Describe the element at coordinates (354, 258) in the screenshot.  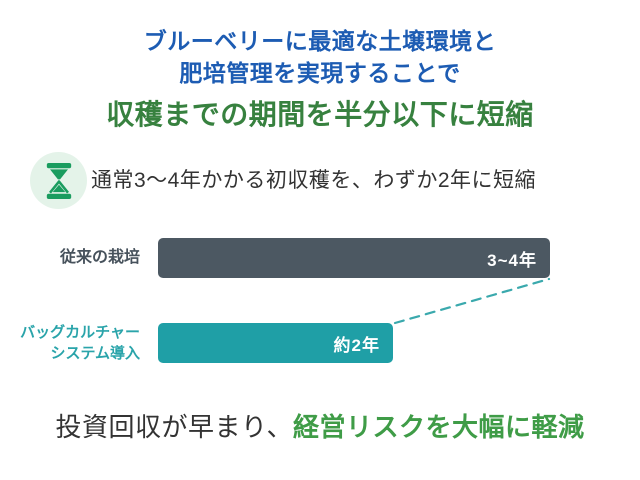
I see `bar-conventional: 3~4年` at that location.